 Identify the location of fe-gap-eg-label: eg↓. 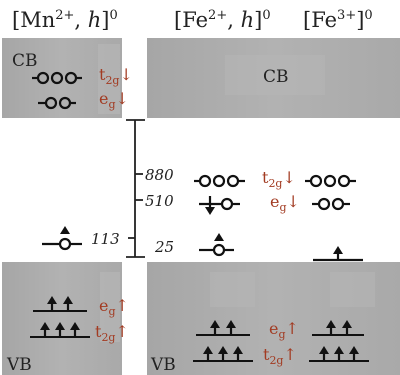
(285, 203).